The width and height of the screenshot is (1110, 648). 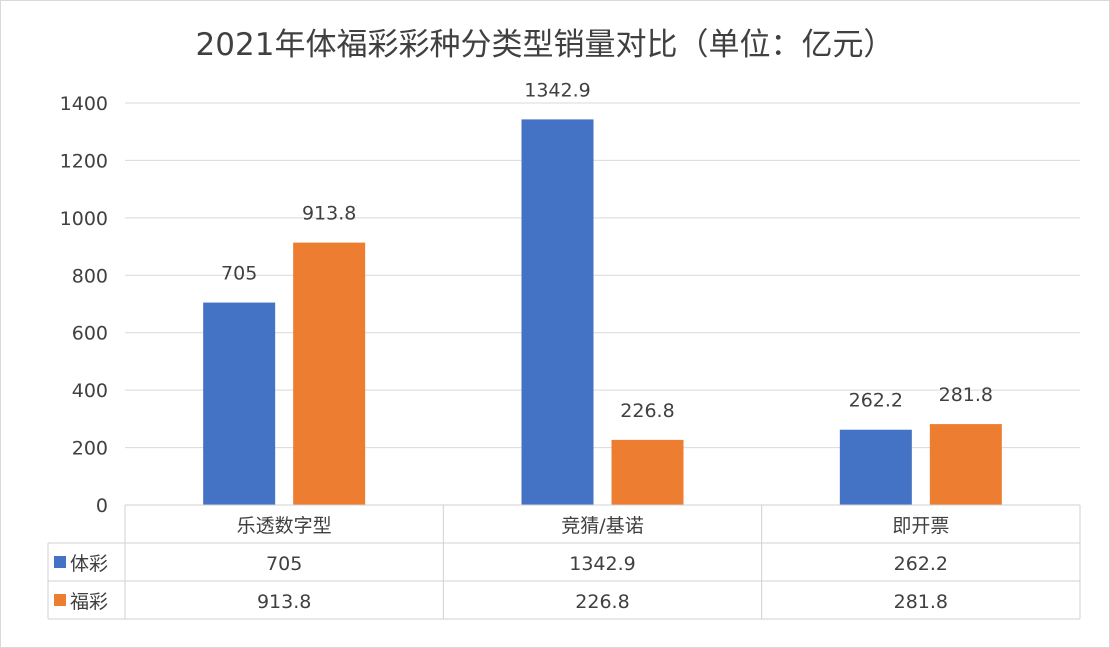 I want to click on table-value: 913.8, so click(x=284, y=602).